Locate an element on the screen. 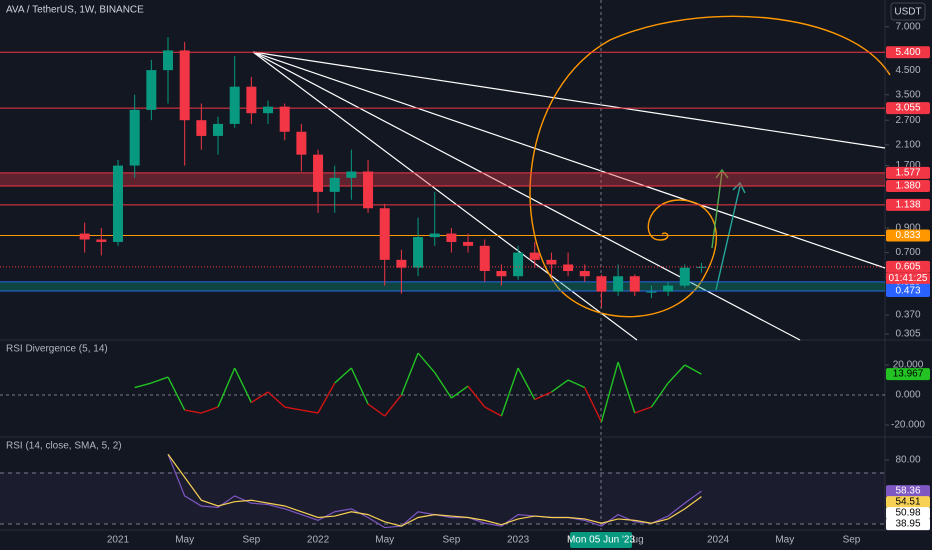 The height and width of the screenshot is (550, 932). level-tag: 1.380 is located at coordinates (907, 186).